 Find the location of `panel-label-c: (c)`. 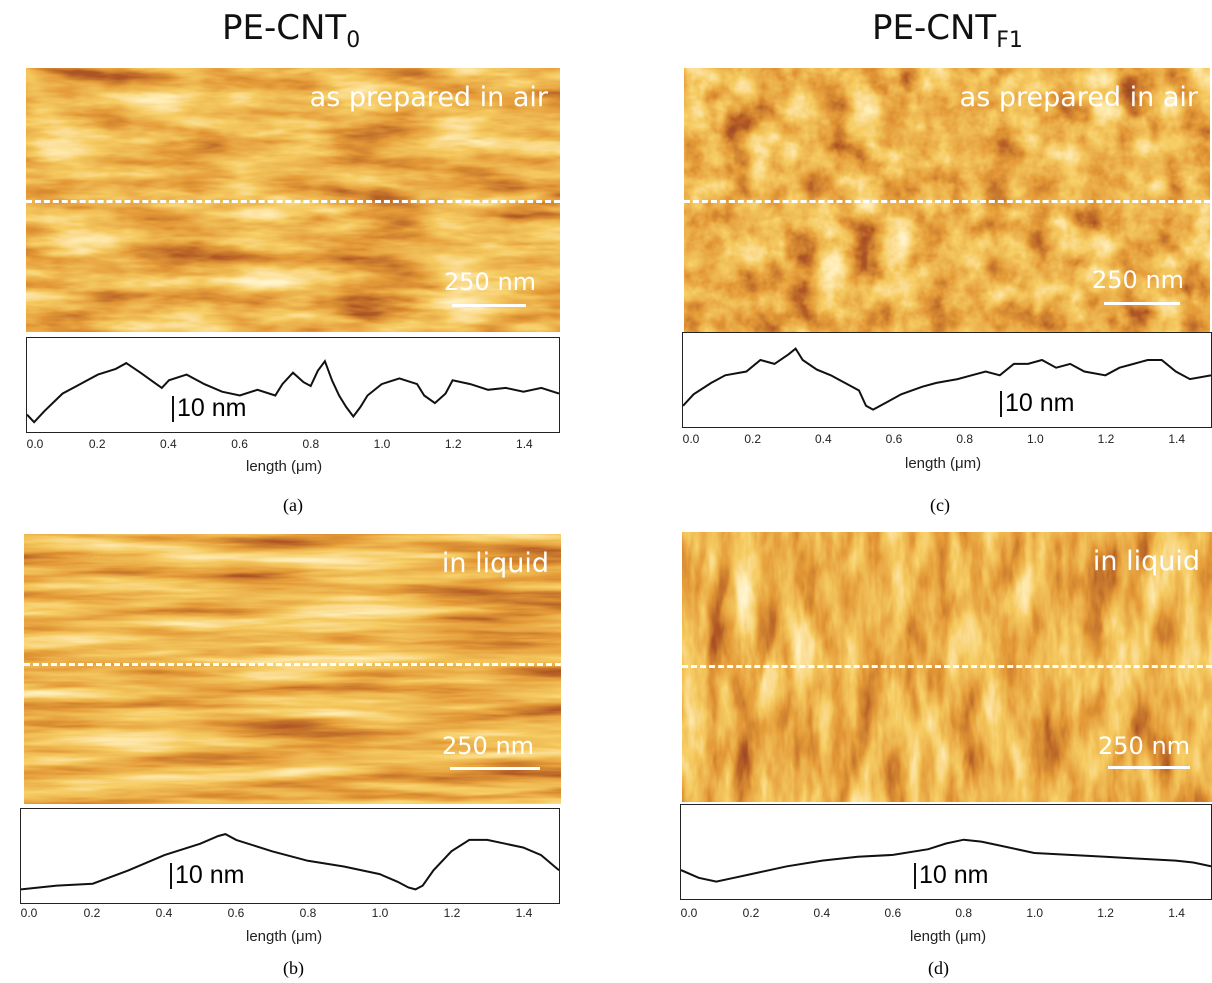

panel-label-c: (c) is located at coordinates (940, 505).